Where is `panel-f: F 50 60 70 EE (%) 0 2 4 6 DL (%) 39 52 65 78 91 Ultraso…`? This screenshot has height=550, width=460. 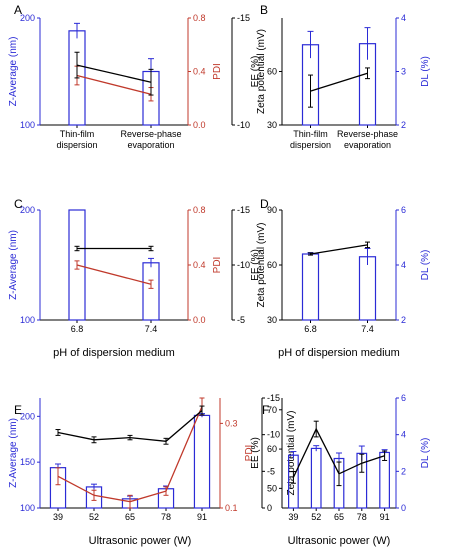 panel-f: F 50 60 70 EE (%) 0 2 4 6 DL (%) 39 52 65 78 91 Ultraso… is located at coordinates (340, 470).